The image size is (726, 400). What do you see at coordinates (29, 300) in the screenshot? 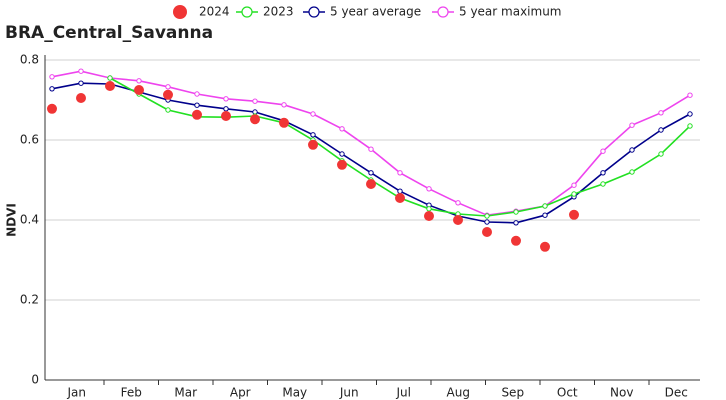
I see `y-tick-label: 0.2` at bounding box center [29, 300].